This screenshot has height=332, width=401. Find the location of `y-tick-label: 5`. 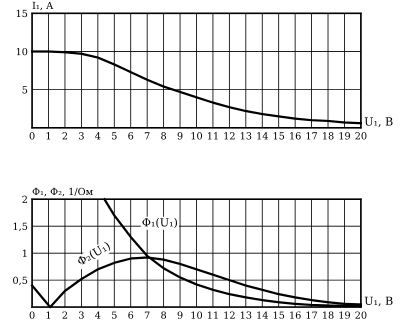

y-tick-label: 5 is located at coordinates (25, 90).